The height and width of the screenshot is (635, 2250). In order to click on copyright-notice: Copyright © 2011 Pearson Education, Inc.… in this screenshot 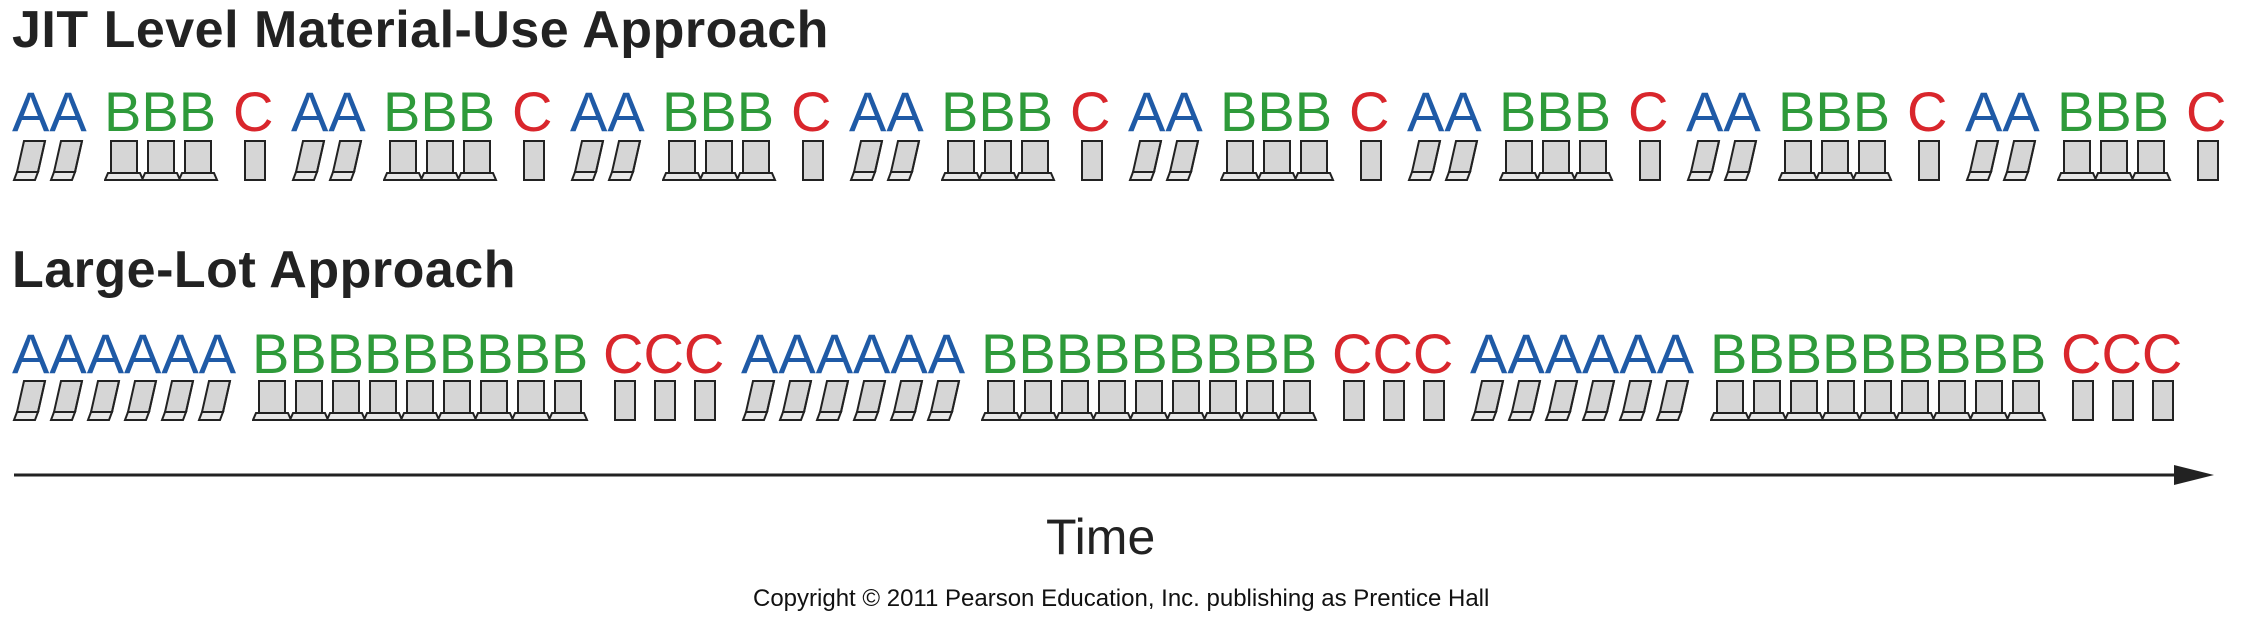, I will do `click(1121, 598)`.